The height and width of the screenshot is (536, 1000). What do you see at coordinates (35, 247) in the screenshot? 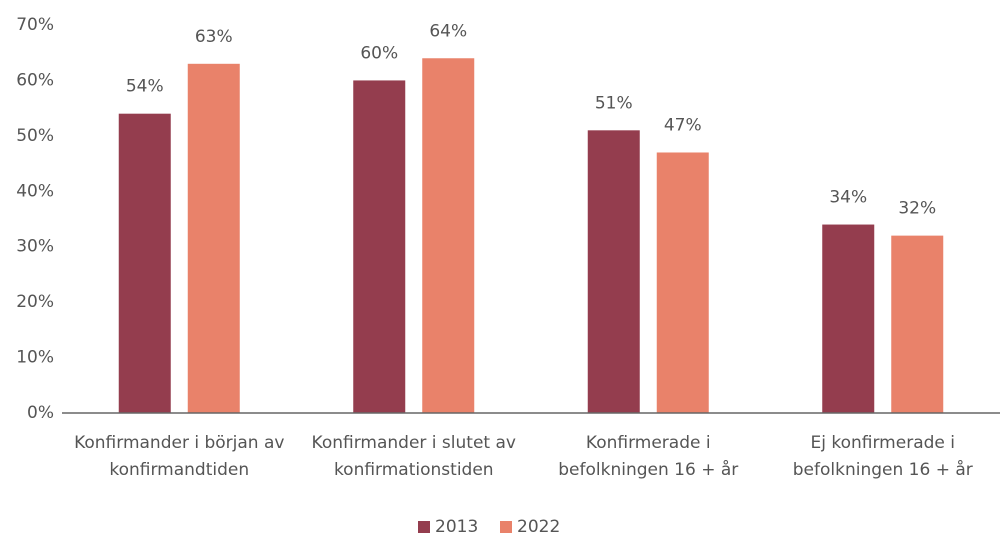
I see `y-tick-label: 30%` at bounding box center [35, 247].